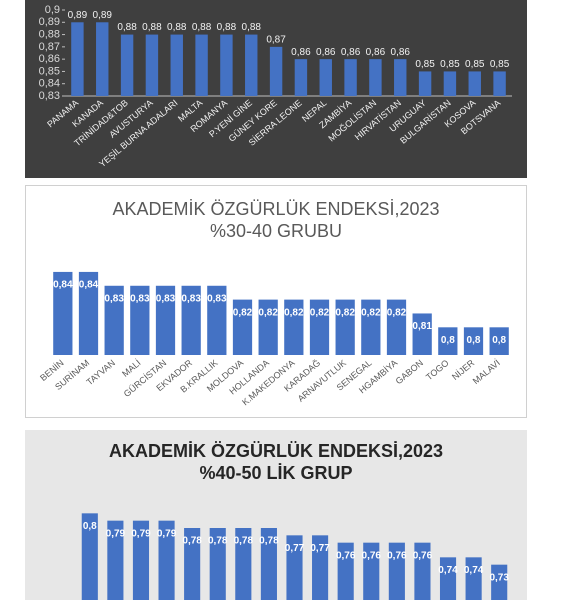 The width and height of the screenshot is (562, 600). Describe the element at coordinates (49, 59) in the screenshot. I see `y-tick-label: 0,86` at that location.